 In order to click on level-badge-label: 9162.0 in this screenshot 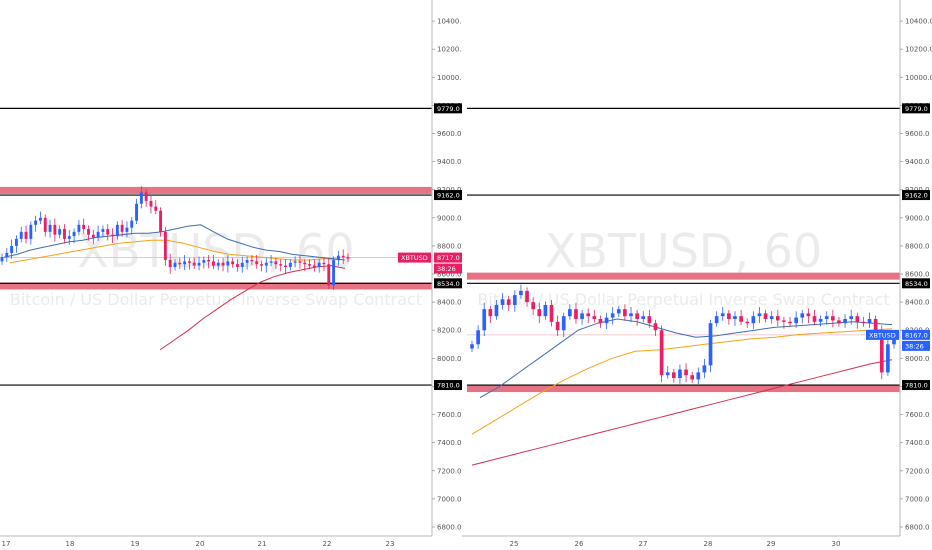, I will do `click(916, 196)`.